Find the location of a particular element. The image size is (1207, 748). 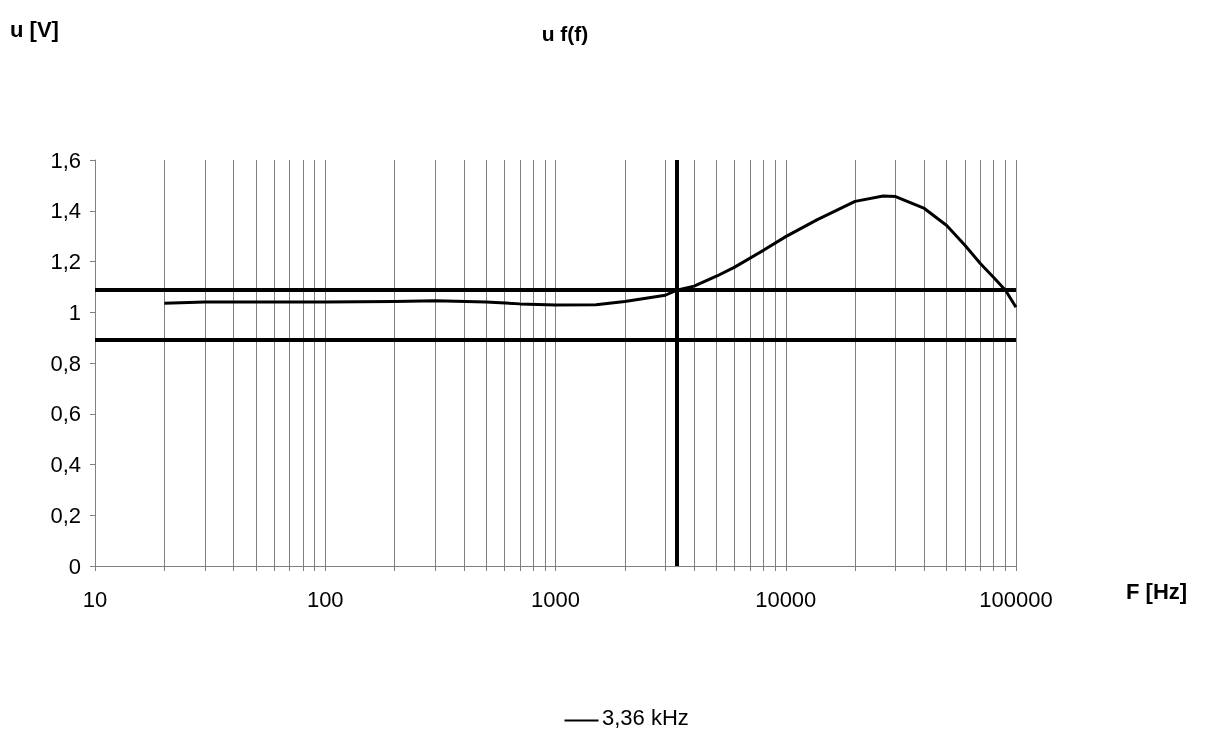

chart-title: u f(f) is located at coordinates (565, 33).